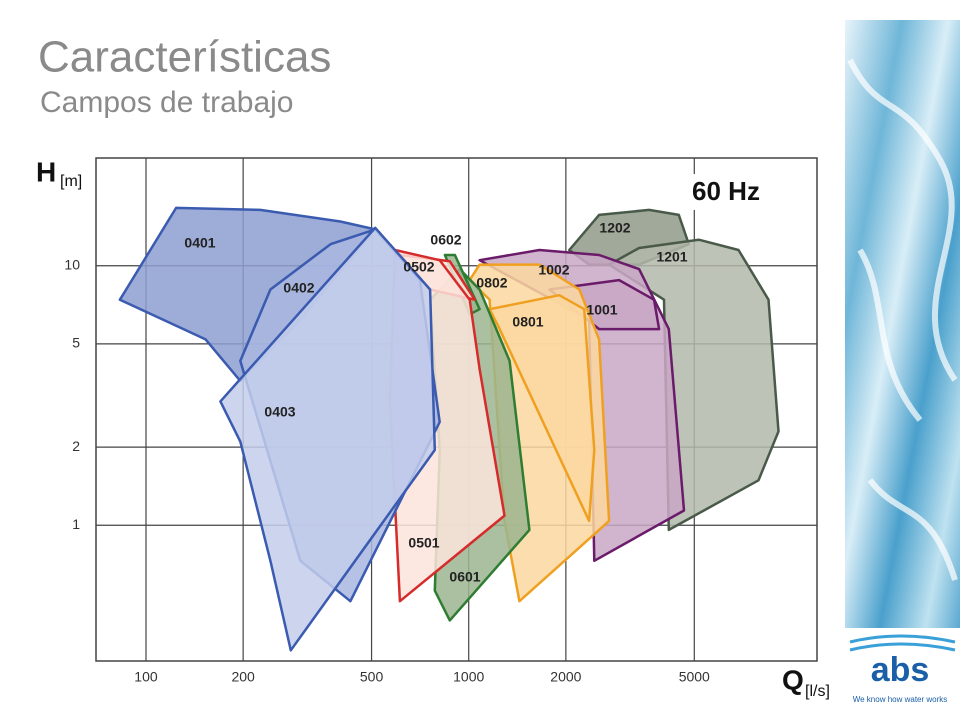  I want to click on region-label: 1001, so click(601, 310).